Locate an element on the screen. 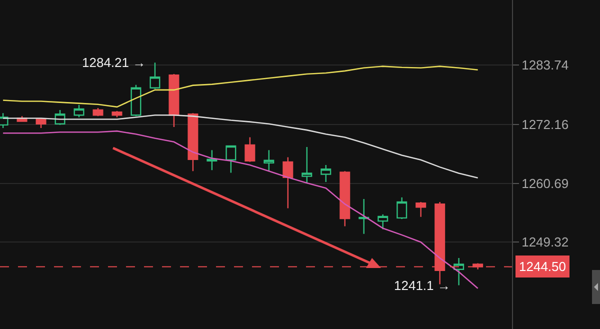 The image size is (600, 329). y-tick-label: 1260.69 is located at coordinates (545, 184).